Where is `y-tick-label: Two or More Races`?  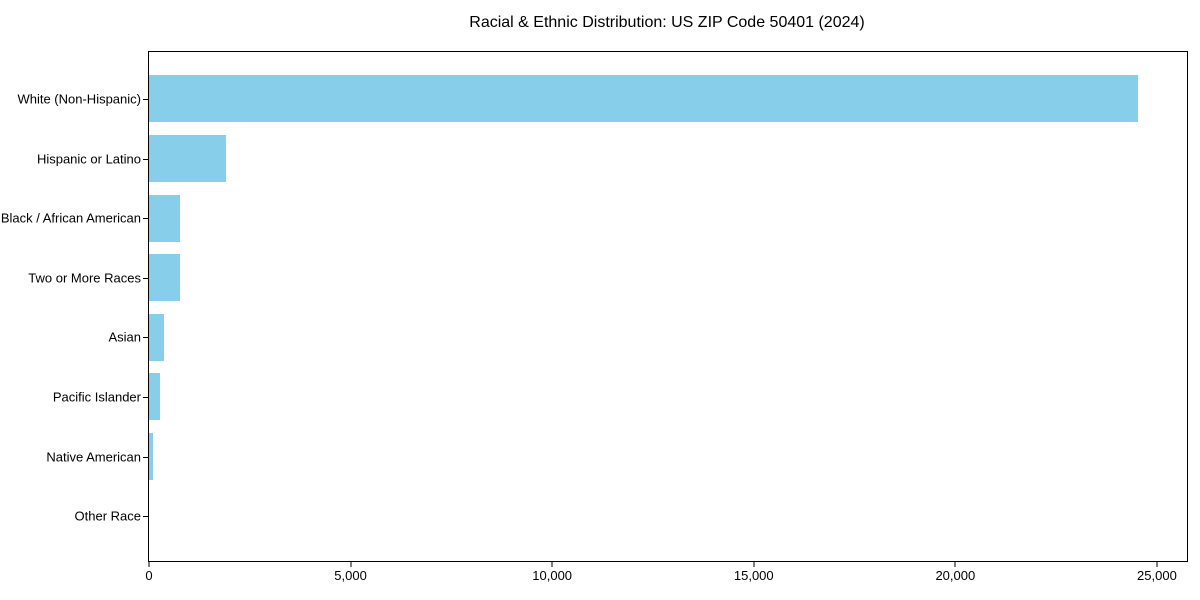 y-tick-label: Two or More Races is located at coordinates (84, 278).